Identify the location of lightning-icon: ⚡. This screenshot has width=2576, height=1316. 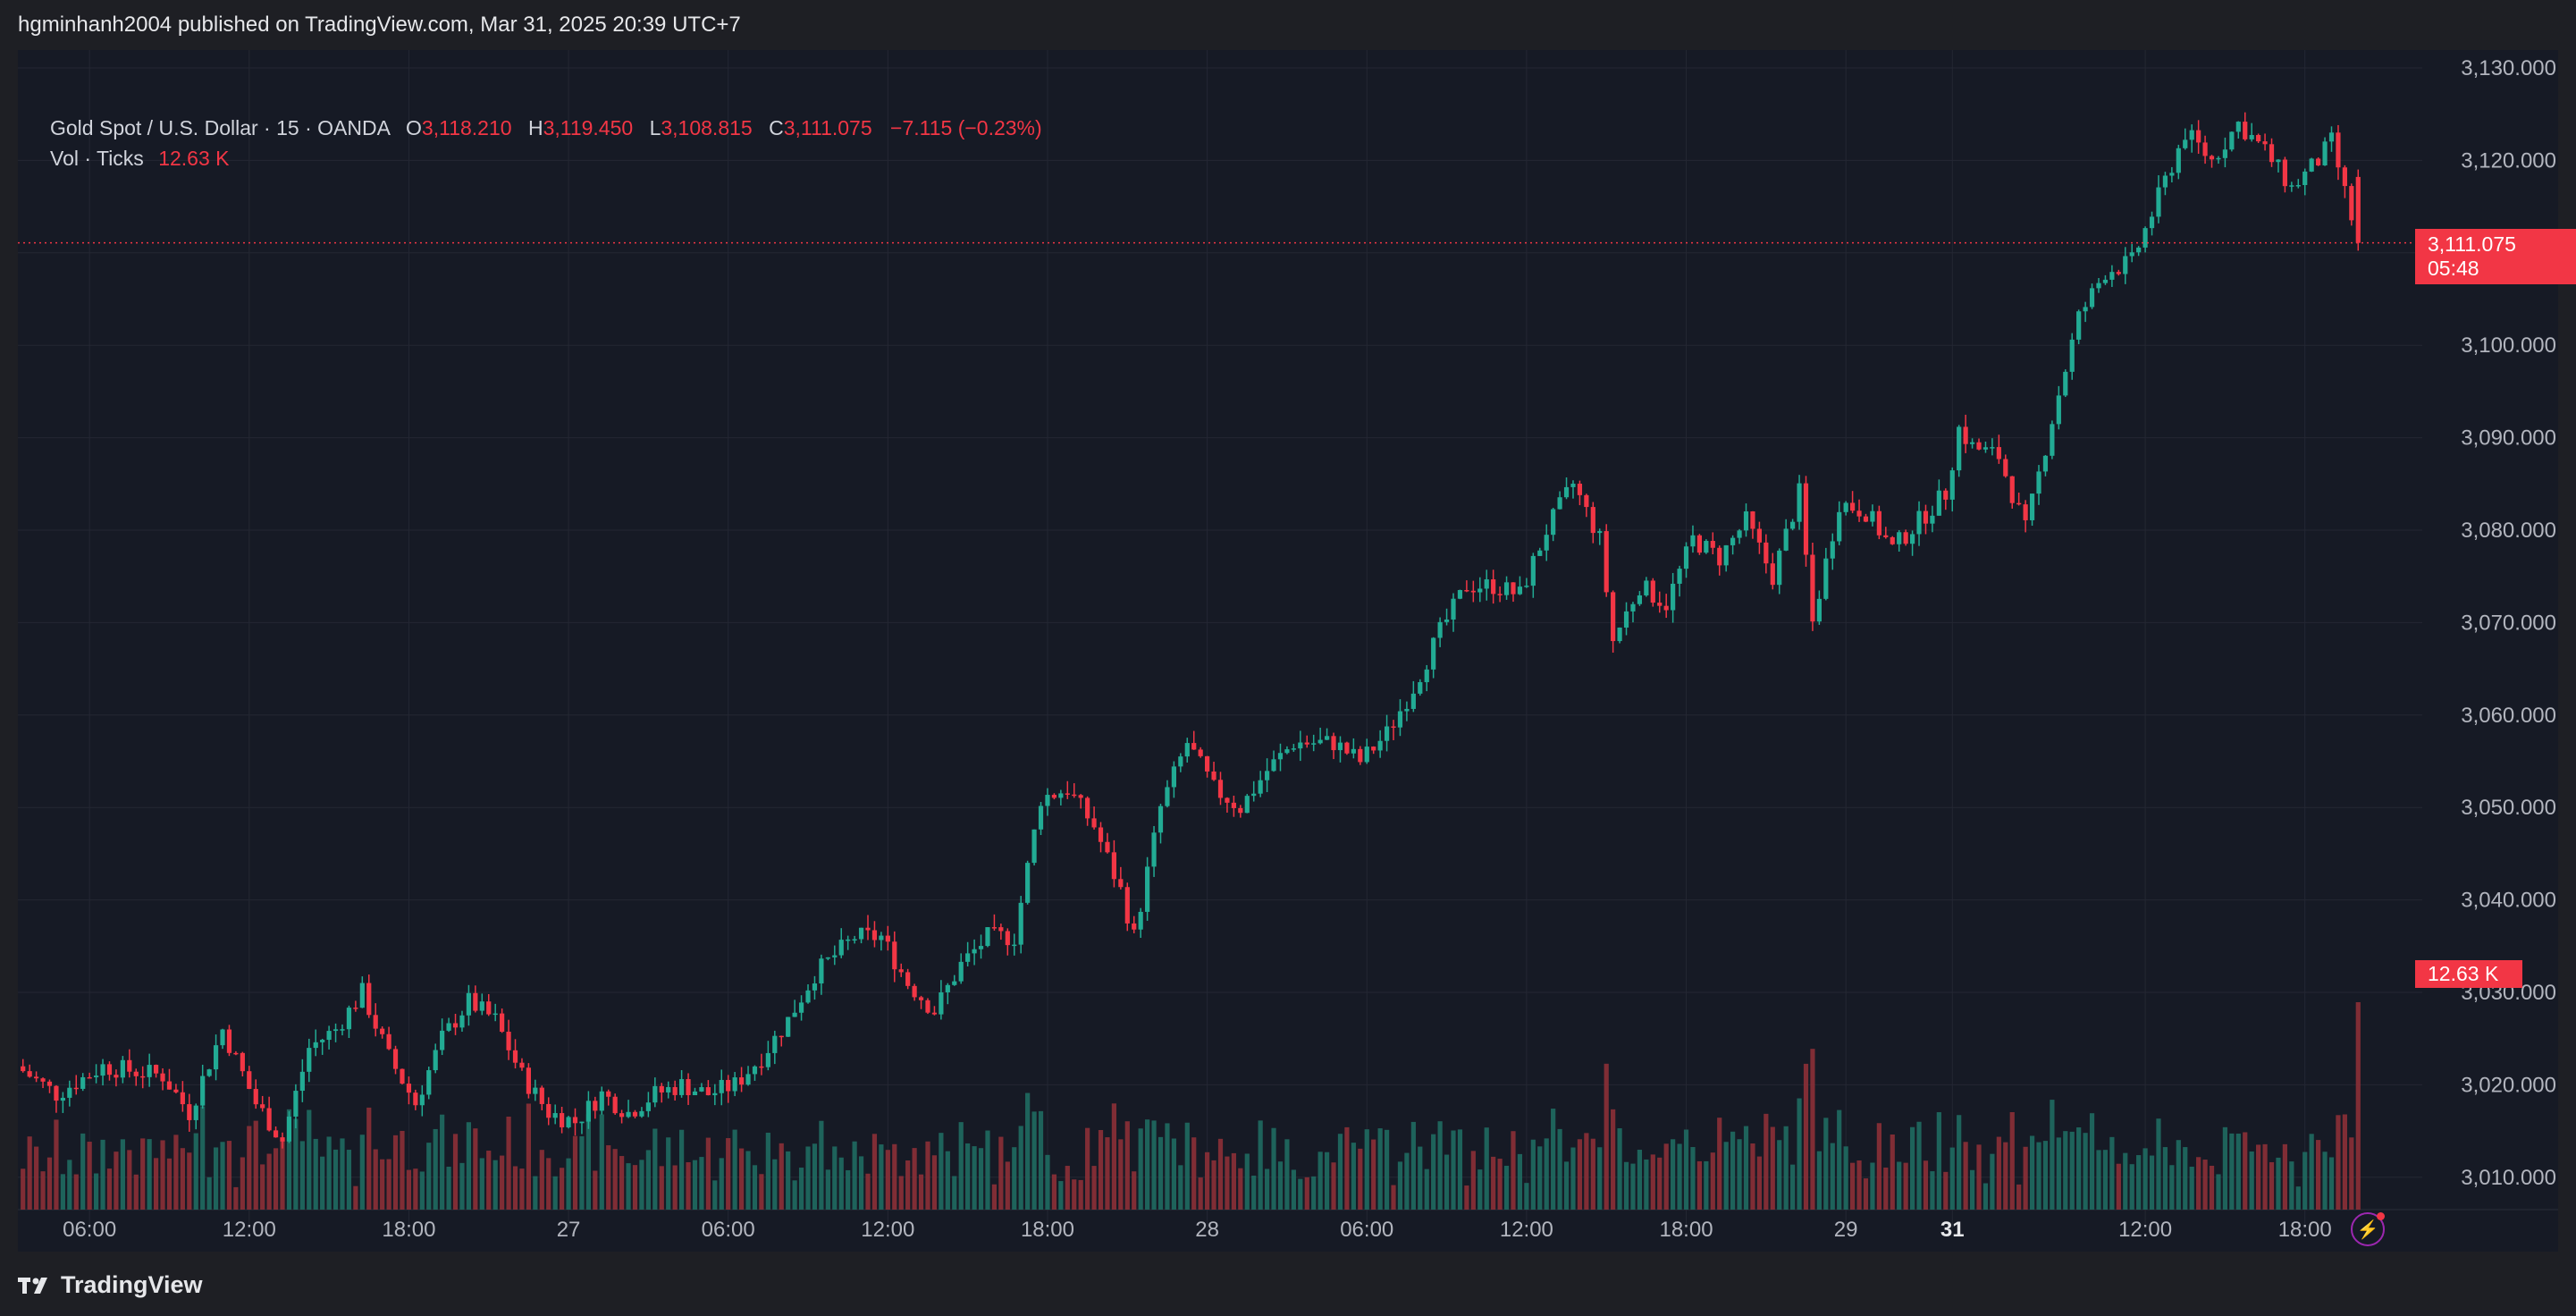
(2368, 1229).